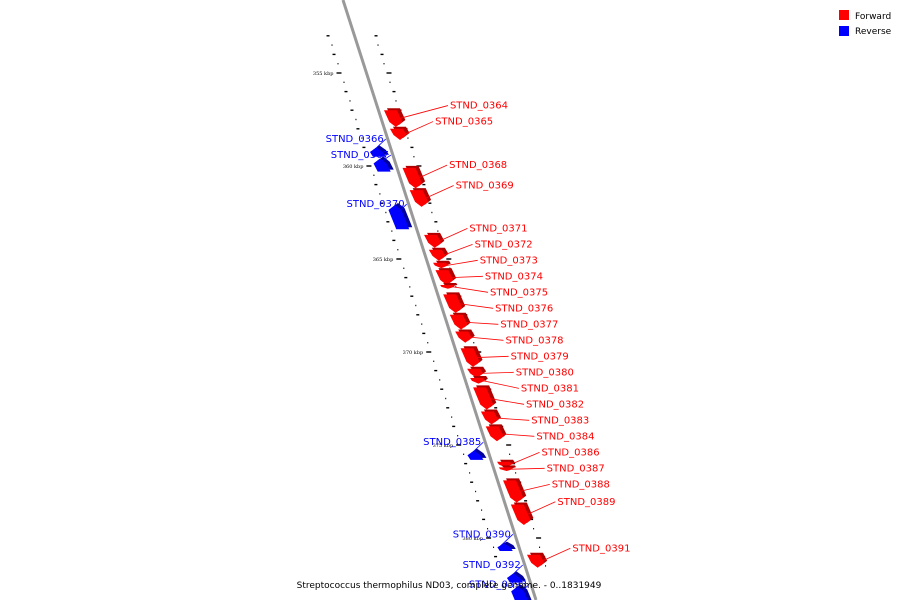  Describe the element at coordinates (514, 276) in the screenshot. I see `gene-label: STND_0374` at that location.